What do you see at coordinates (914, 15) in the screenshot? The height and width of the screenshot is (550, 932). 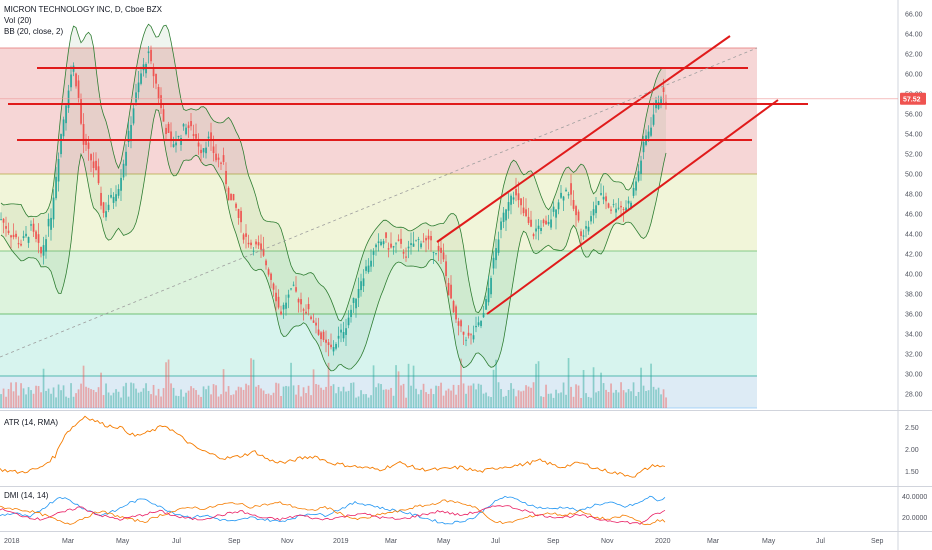 I see `price-tick-label: 66.00` at bounding box center [914, 15].